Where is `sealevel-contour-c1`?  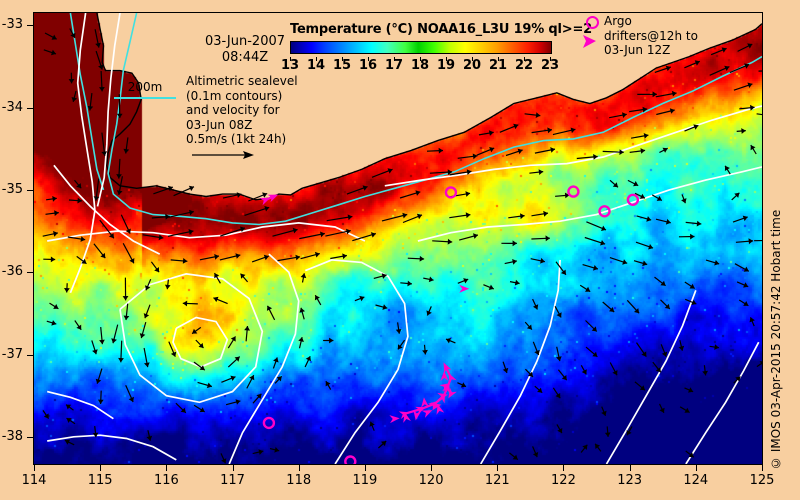 sealevel-contour-c1 is located at coordinates (206, 232).